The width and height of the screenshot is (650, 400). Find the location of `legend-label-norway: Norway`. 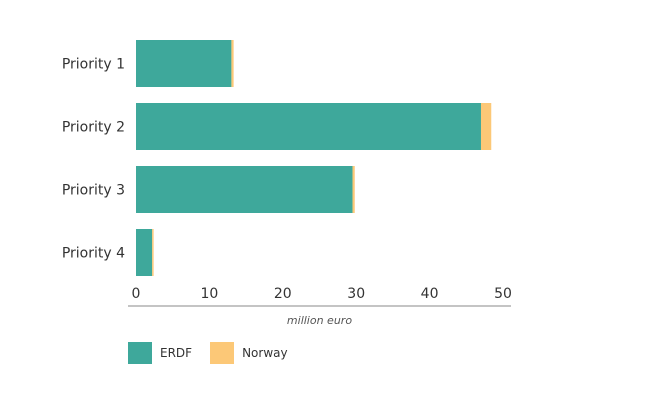

legend-label-norway: Norway is located at coordinates (265, 353).